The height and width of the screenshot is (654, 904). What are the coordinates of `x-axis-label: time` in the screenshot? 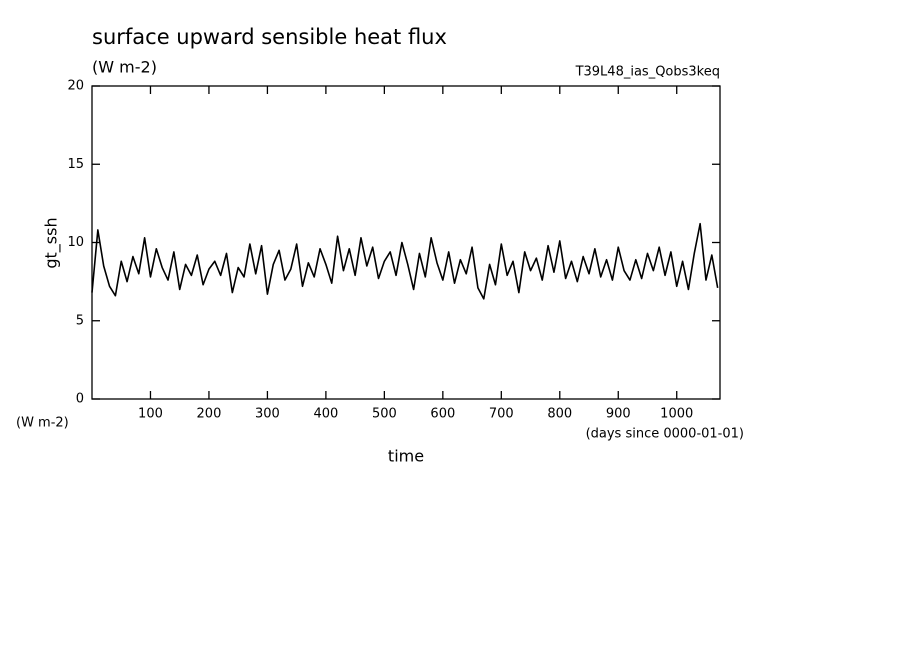 It's located at (406, 456).